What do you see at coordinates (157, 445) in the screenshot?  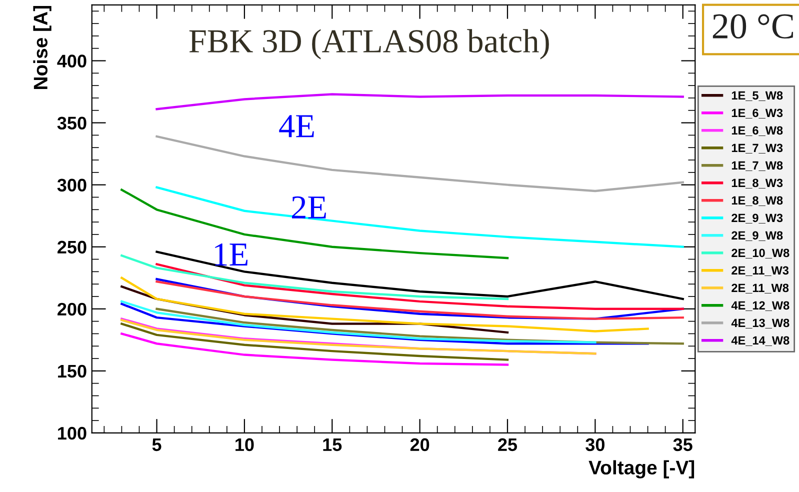 I see `x-tick-label: 5` at bounding box center [157, 445].